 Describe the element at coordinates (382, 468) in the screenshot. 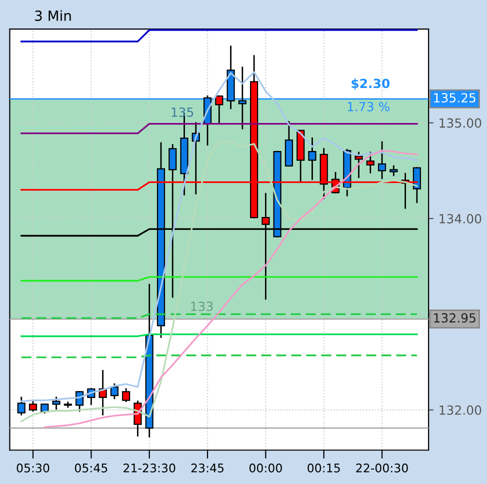

I see `x-tick-label: 22-00:30` at that location.